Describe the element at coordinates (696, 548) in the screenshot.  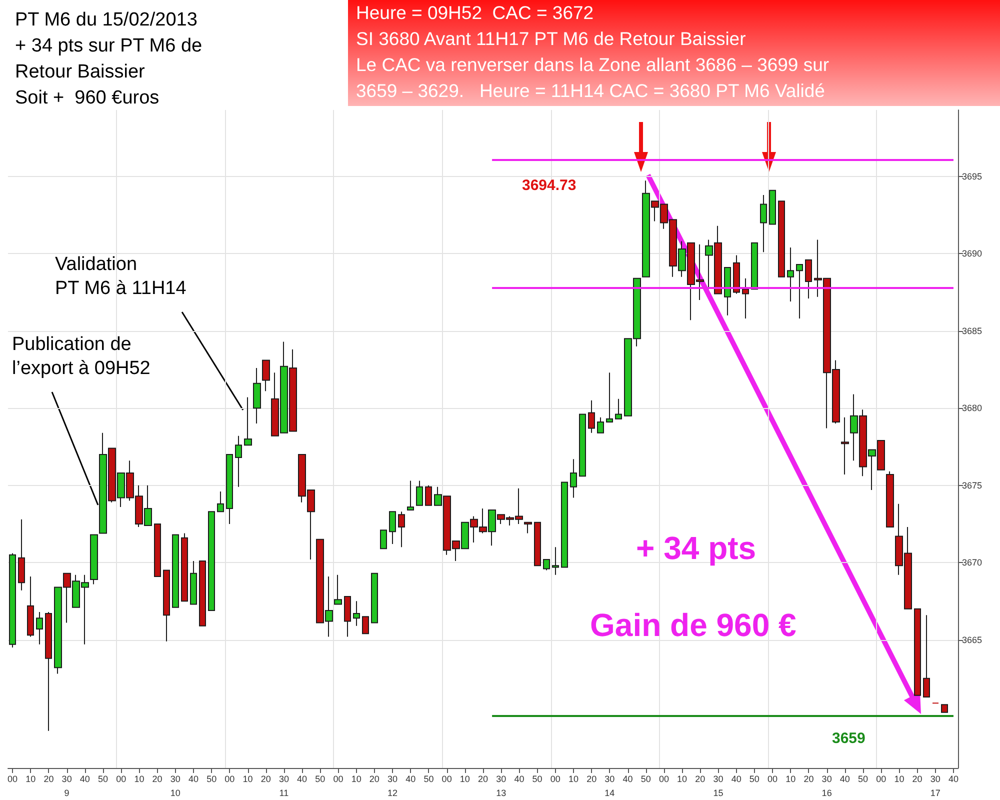
I see `annotation: + 34 pts` at that location.